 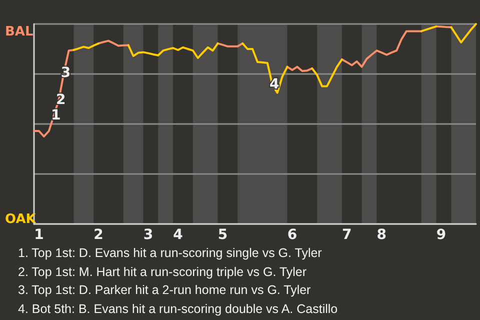 I want to click on text: 2. Top 1st: M. Hart hit a run-scoring triple vs G. Tyler, so click(x=163, y=272).